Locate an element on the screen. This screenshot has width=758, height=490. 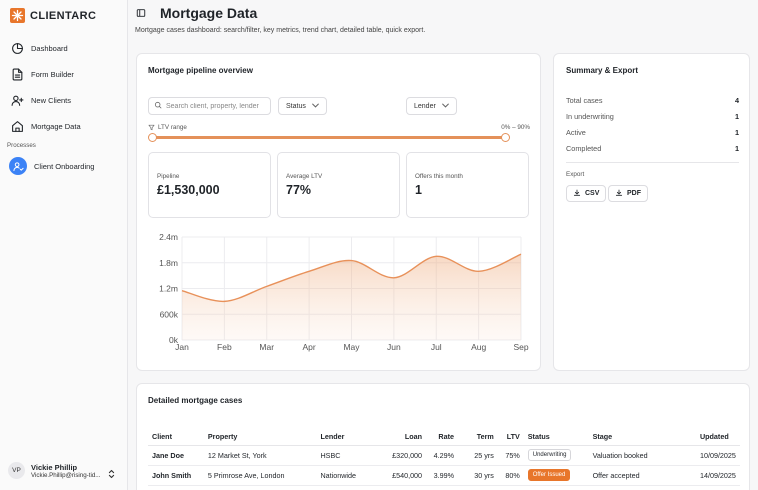
sidebar-item-form-builder: Form Builder is located at coordinates (42, 74).